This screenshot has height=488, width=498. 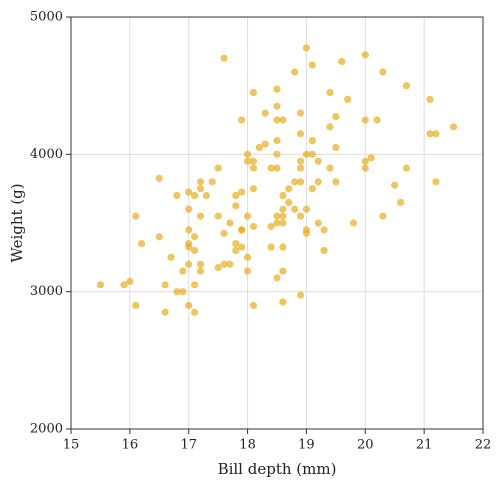 What do you see at coordinates (483, 445) in the screenshot?
I see `x-tick-label: 22` at bounding box center [483, 445].